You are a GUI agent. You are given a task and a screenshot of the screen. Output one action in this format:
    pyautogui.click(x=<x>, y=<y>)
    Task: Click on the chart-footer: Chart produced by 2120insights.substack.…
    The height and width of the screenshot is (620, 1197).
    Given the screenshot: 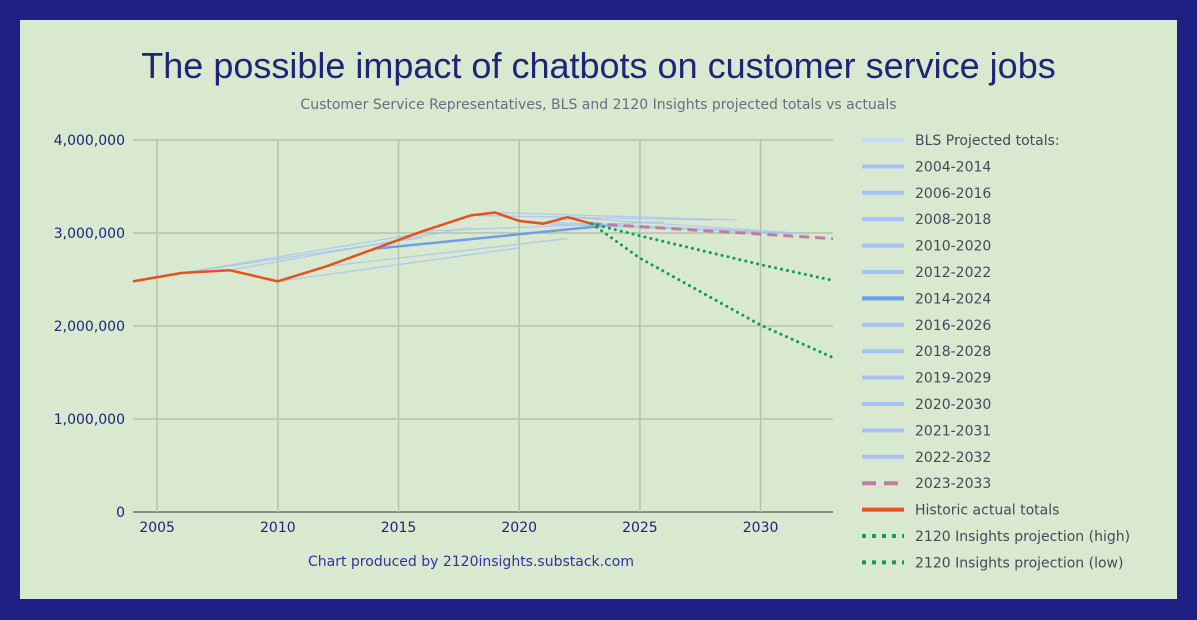 What is the action you would take?
    pyautogui.click(x=471, y=562)
    